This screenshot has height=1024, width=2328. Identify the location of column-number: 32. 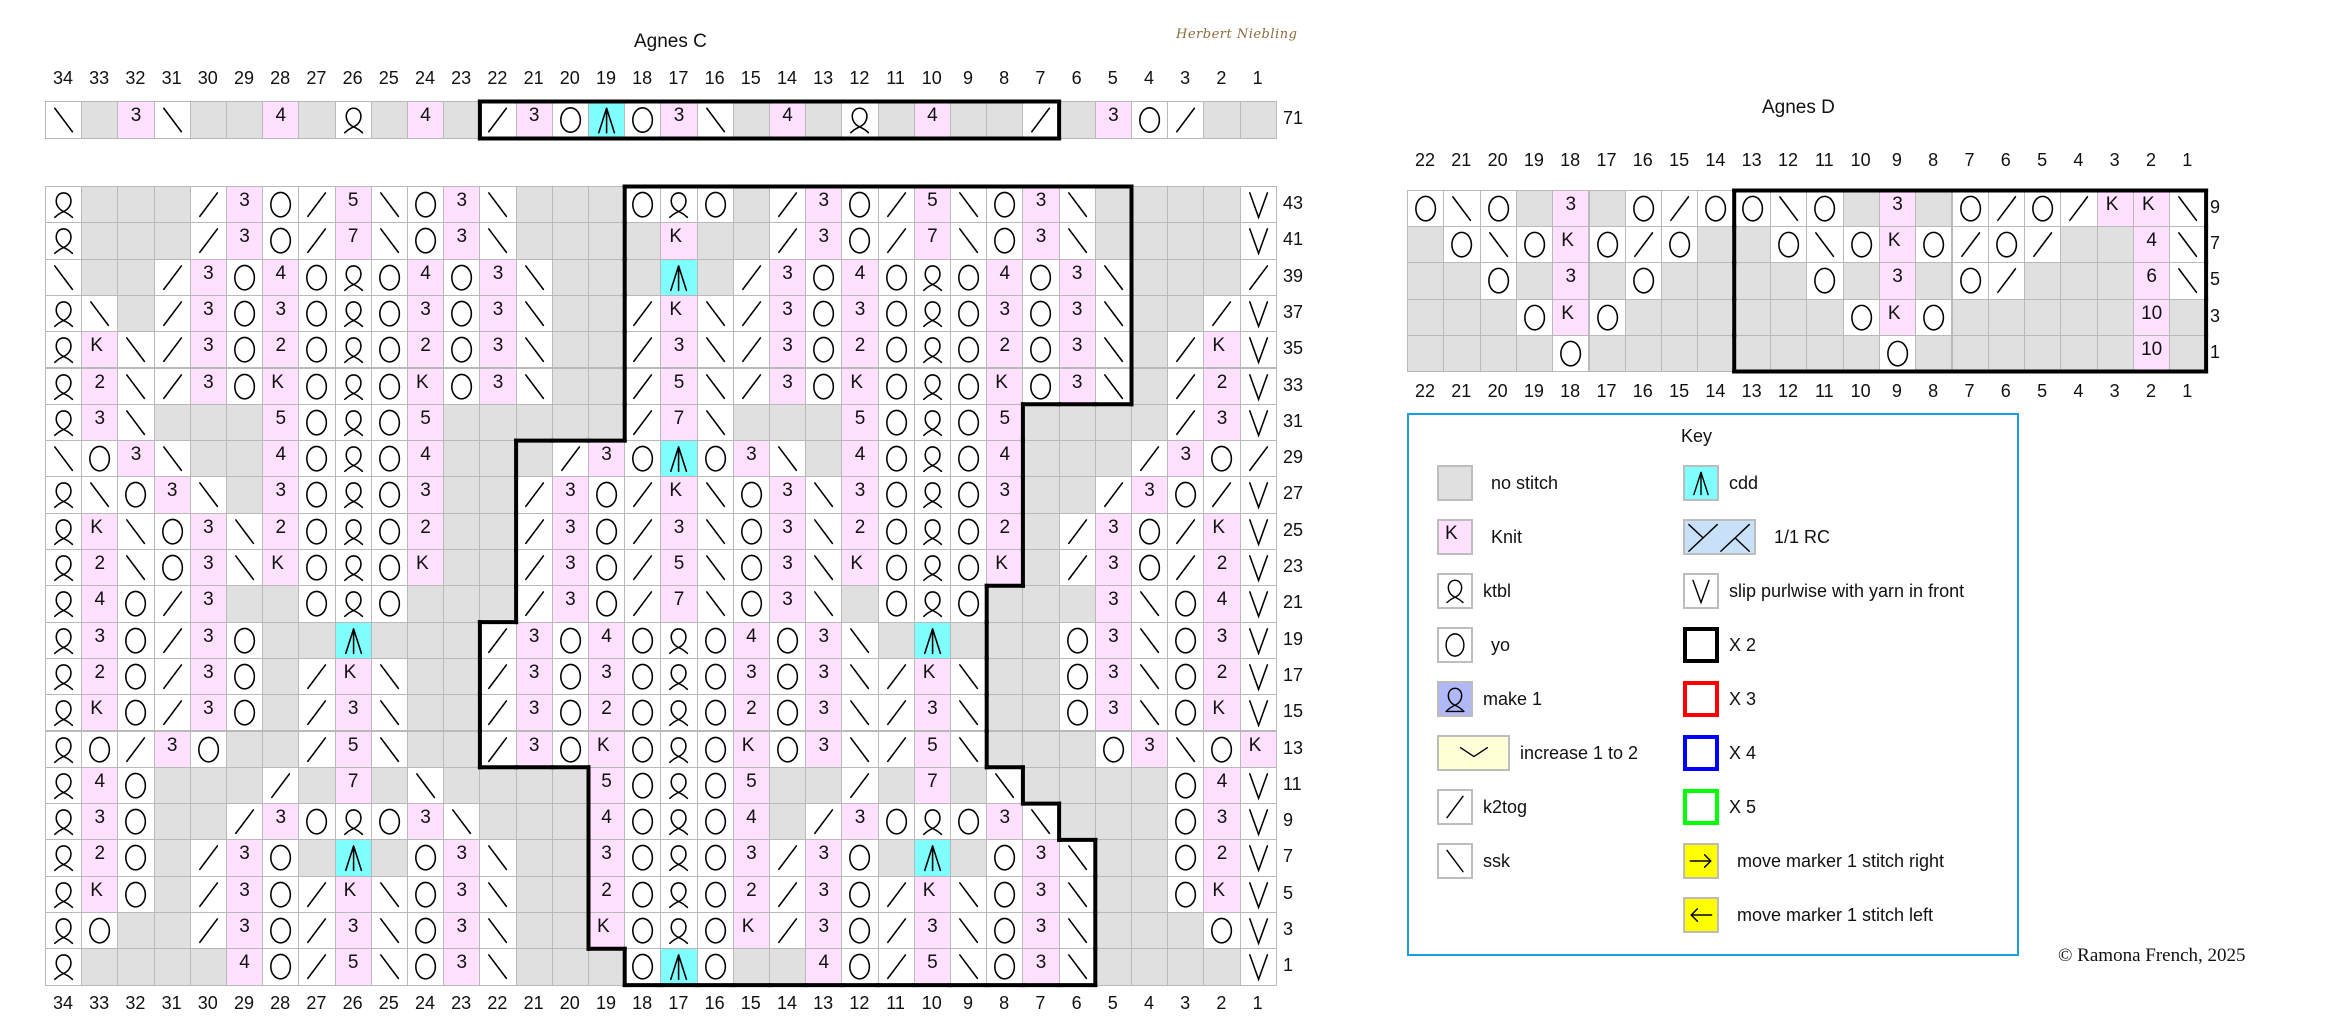
(135, 78).